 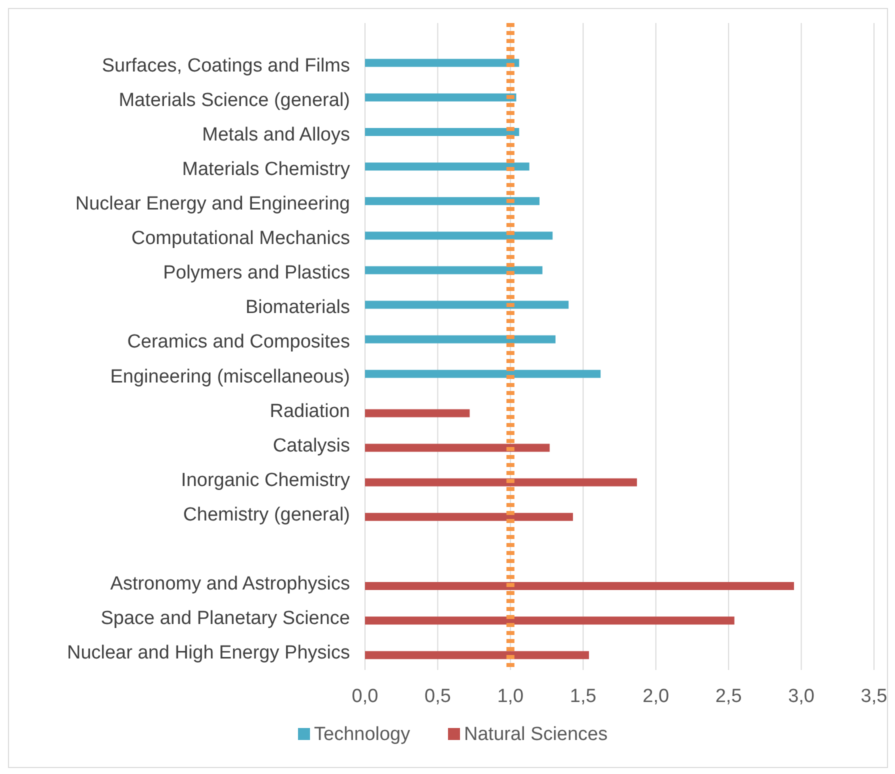 What do you see at coordinates (208, 653) in the screenshot?
I see `y-tick-label: Nuclear and High Energy Physics` at bounding box center [208, 653].